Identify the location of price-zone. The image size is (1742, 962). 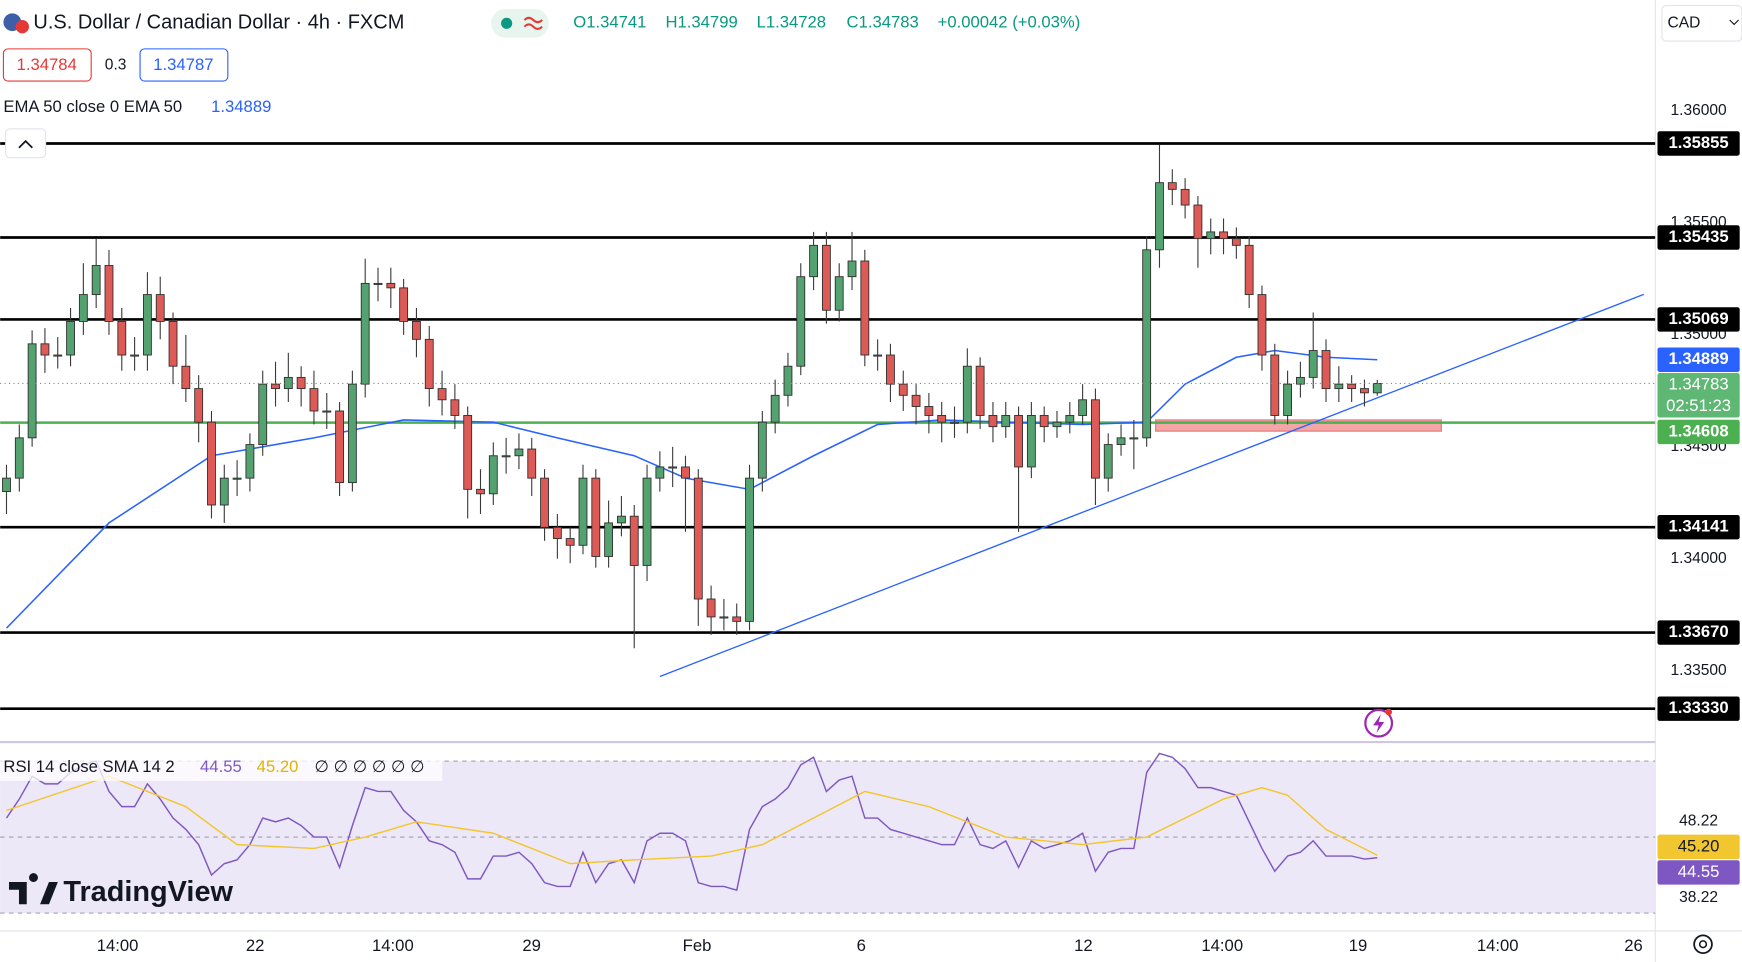
(1298, 425).